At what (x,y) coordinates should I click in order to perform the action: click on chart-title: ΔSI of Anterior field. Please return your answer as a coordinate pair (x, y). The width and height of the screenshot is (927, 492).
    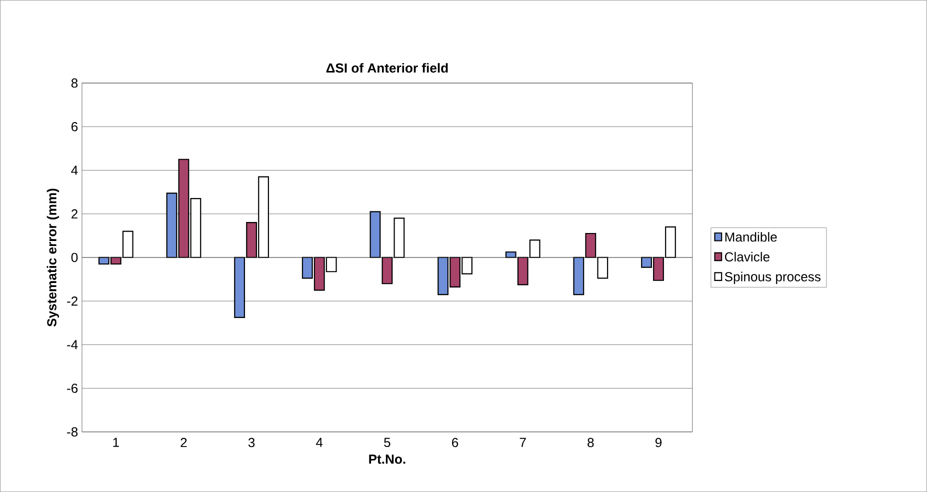
    Looking at the image, I should click on (387, 68).